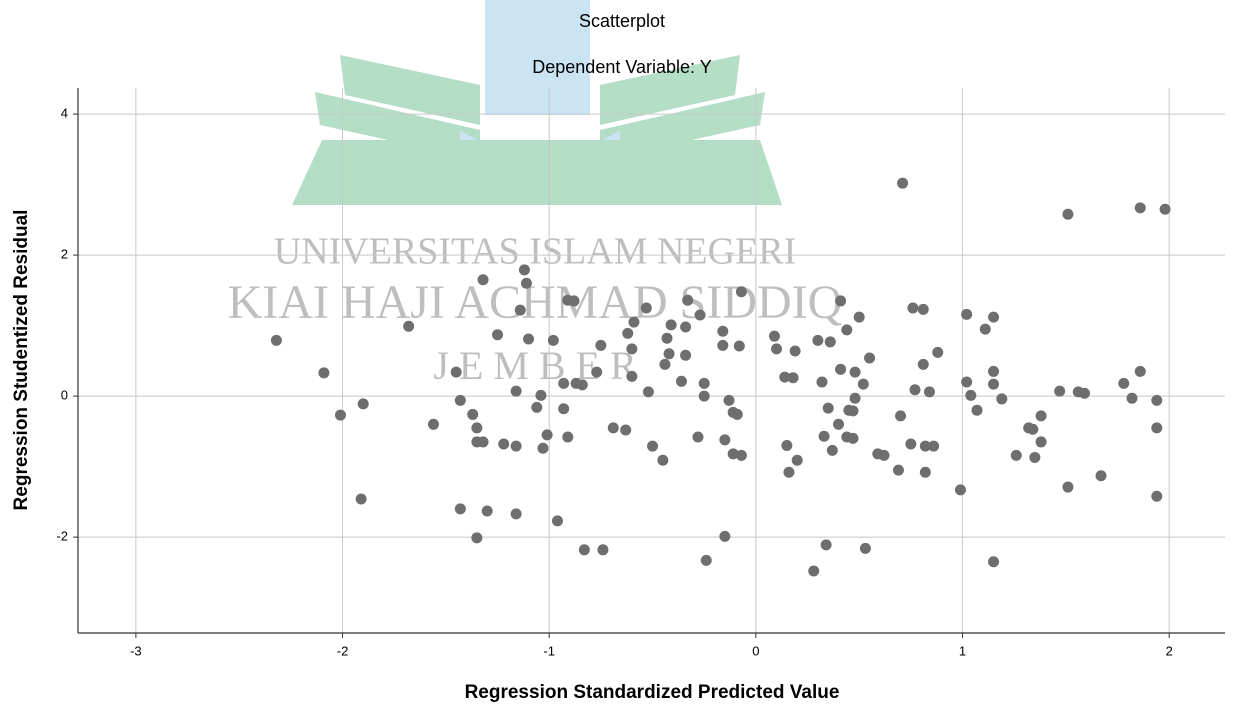 Image resolution: width=1233 pixels, height=708 pixels. I want to click on chart-subtitle: Dependent Variable: Y, so click(621, 67).